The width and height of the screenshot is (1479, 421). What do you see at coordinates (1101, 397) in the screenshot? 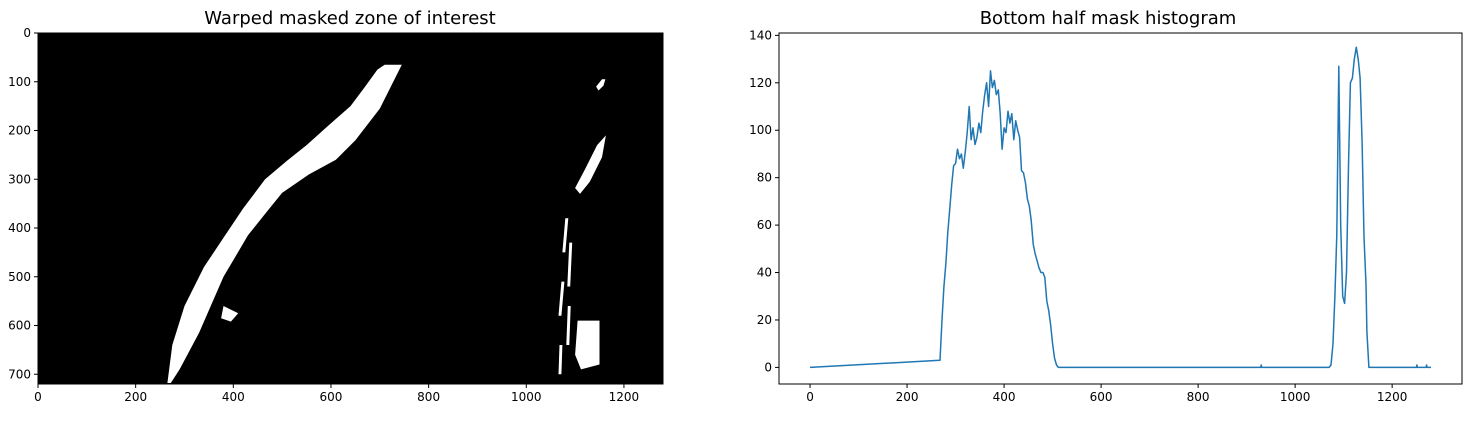
I see `histogram-x-tick-label: 600` at bounding box center [1101, 397].